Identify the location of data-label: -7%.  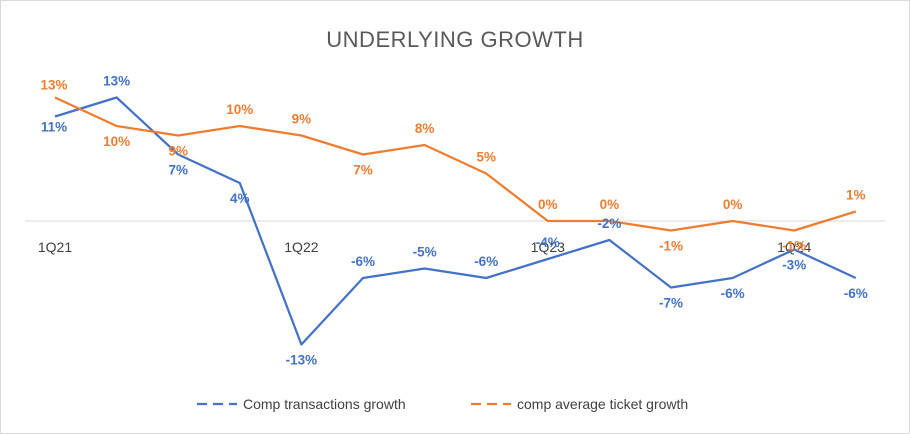
(671, 303).